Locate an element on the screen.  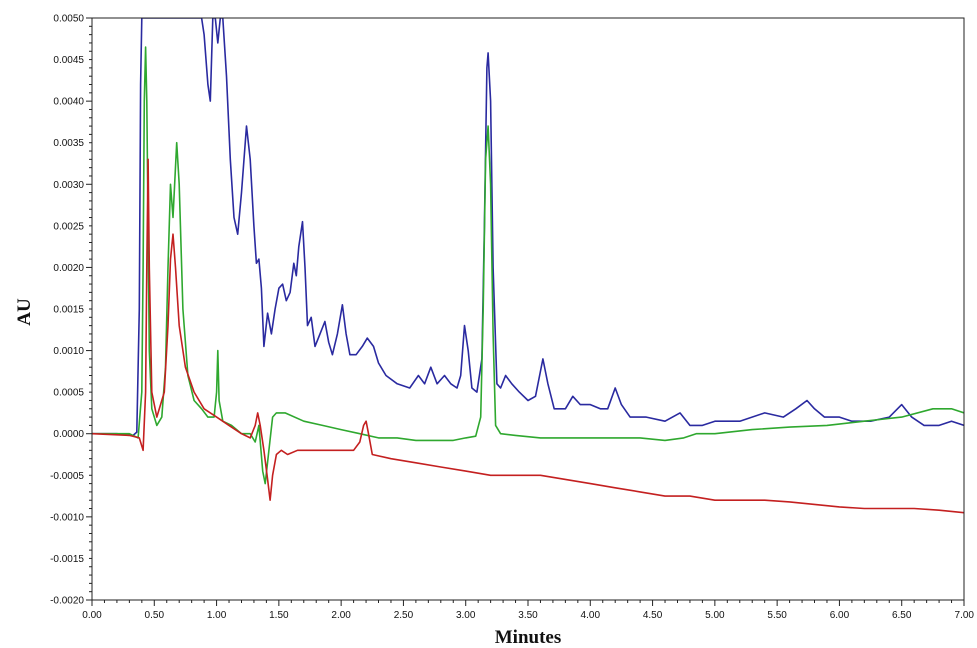
x-tick-label: 4.00 is located at coordinates (591, 615).